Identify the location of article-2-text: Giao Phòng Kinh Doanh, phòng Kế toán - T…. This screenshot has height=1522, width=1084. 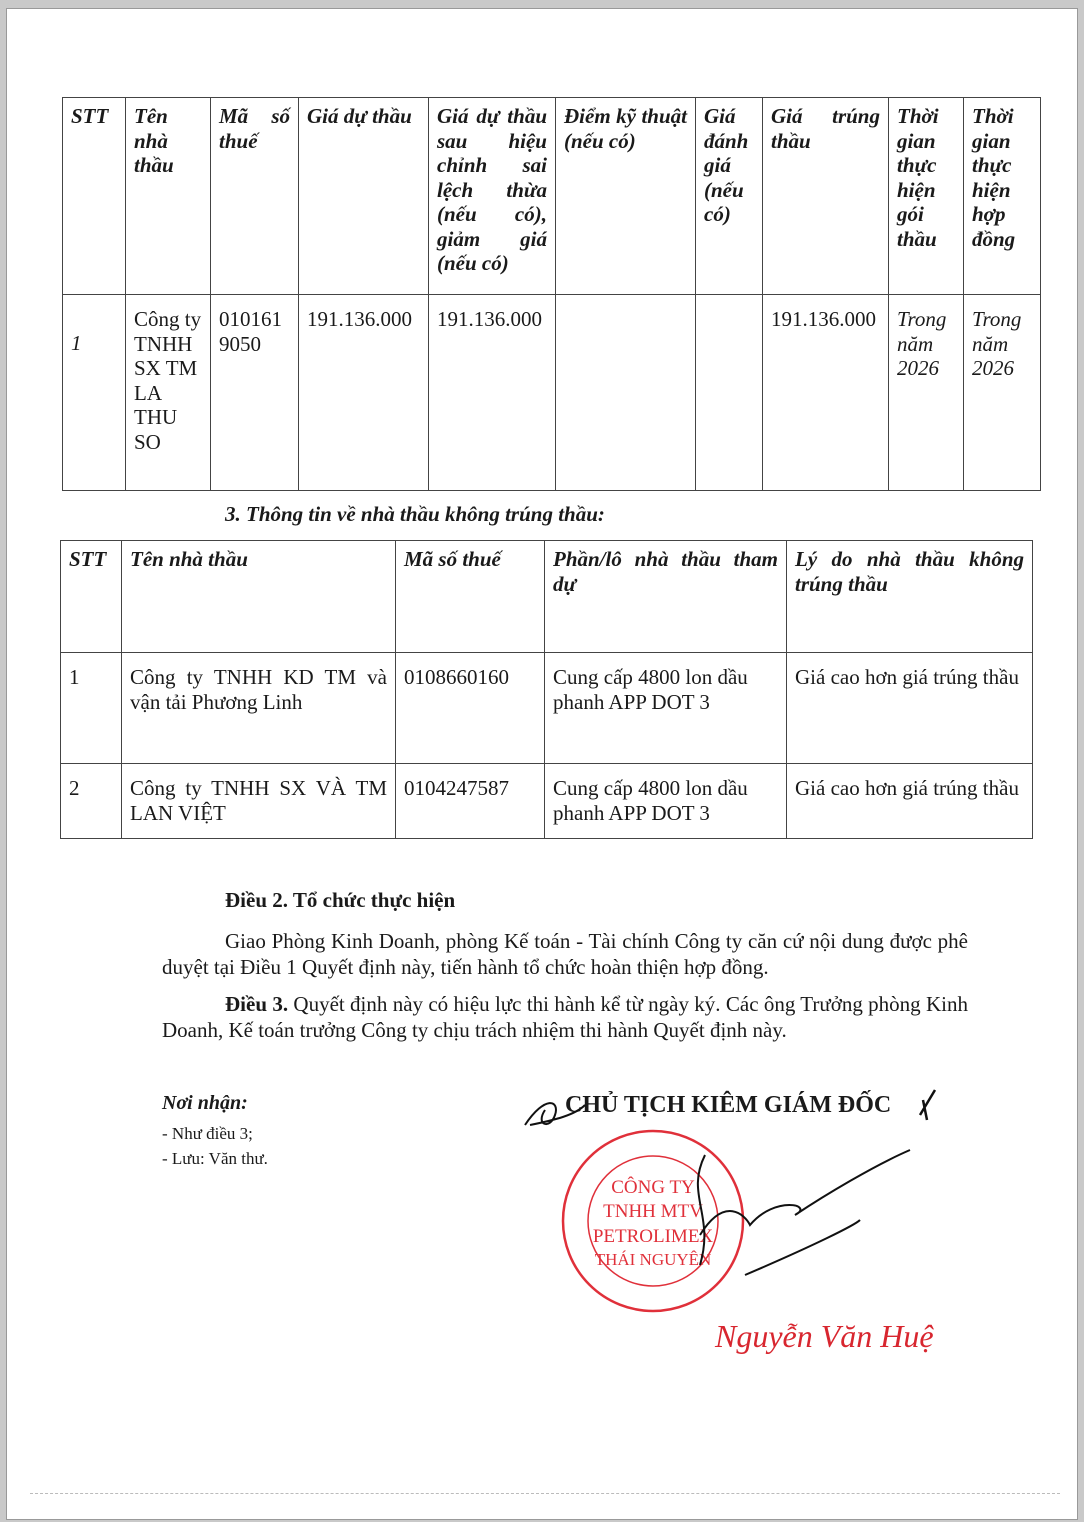
(565, 954).